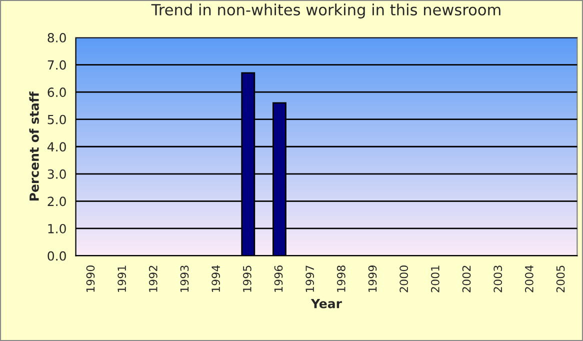 The height and width of the screenshot is (341, 583). What do you see at coordinates (57, 92) in the screenshot?
I see `y-tick-label: 6.0` at bounding box center [57, 92].